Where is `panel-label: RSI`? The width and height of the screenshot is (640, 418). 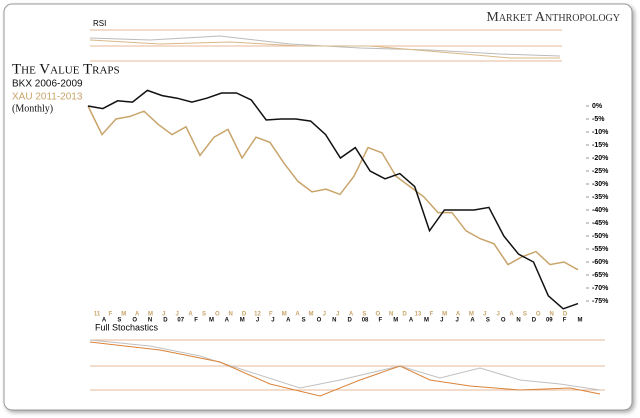
panel-label: RSI is located at coordinates (99, 23).